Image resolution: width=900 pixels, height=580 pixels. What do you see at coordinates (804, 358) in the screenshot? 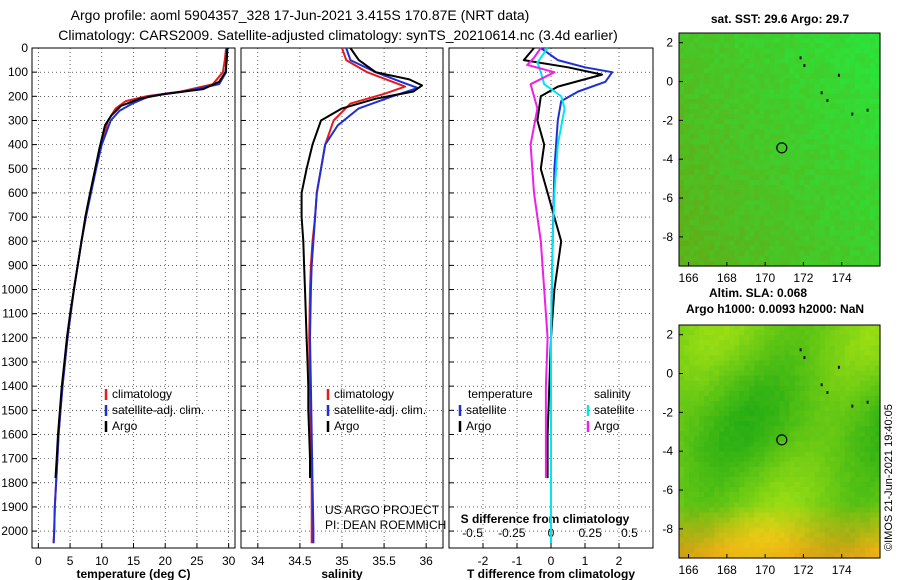
I see `island-marker` at bounding box center [804, 358].